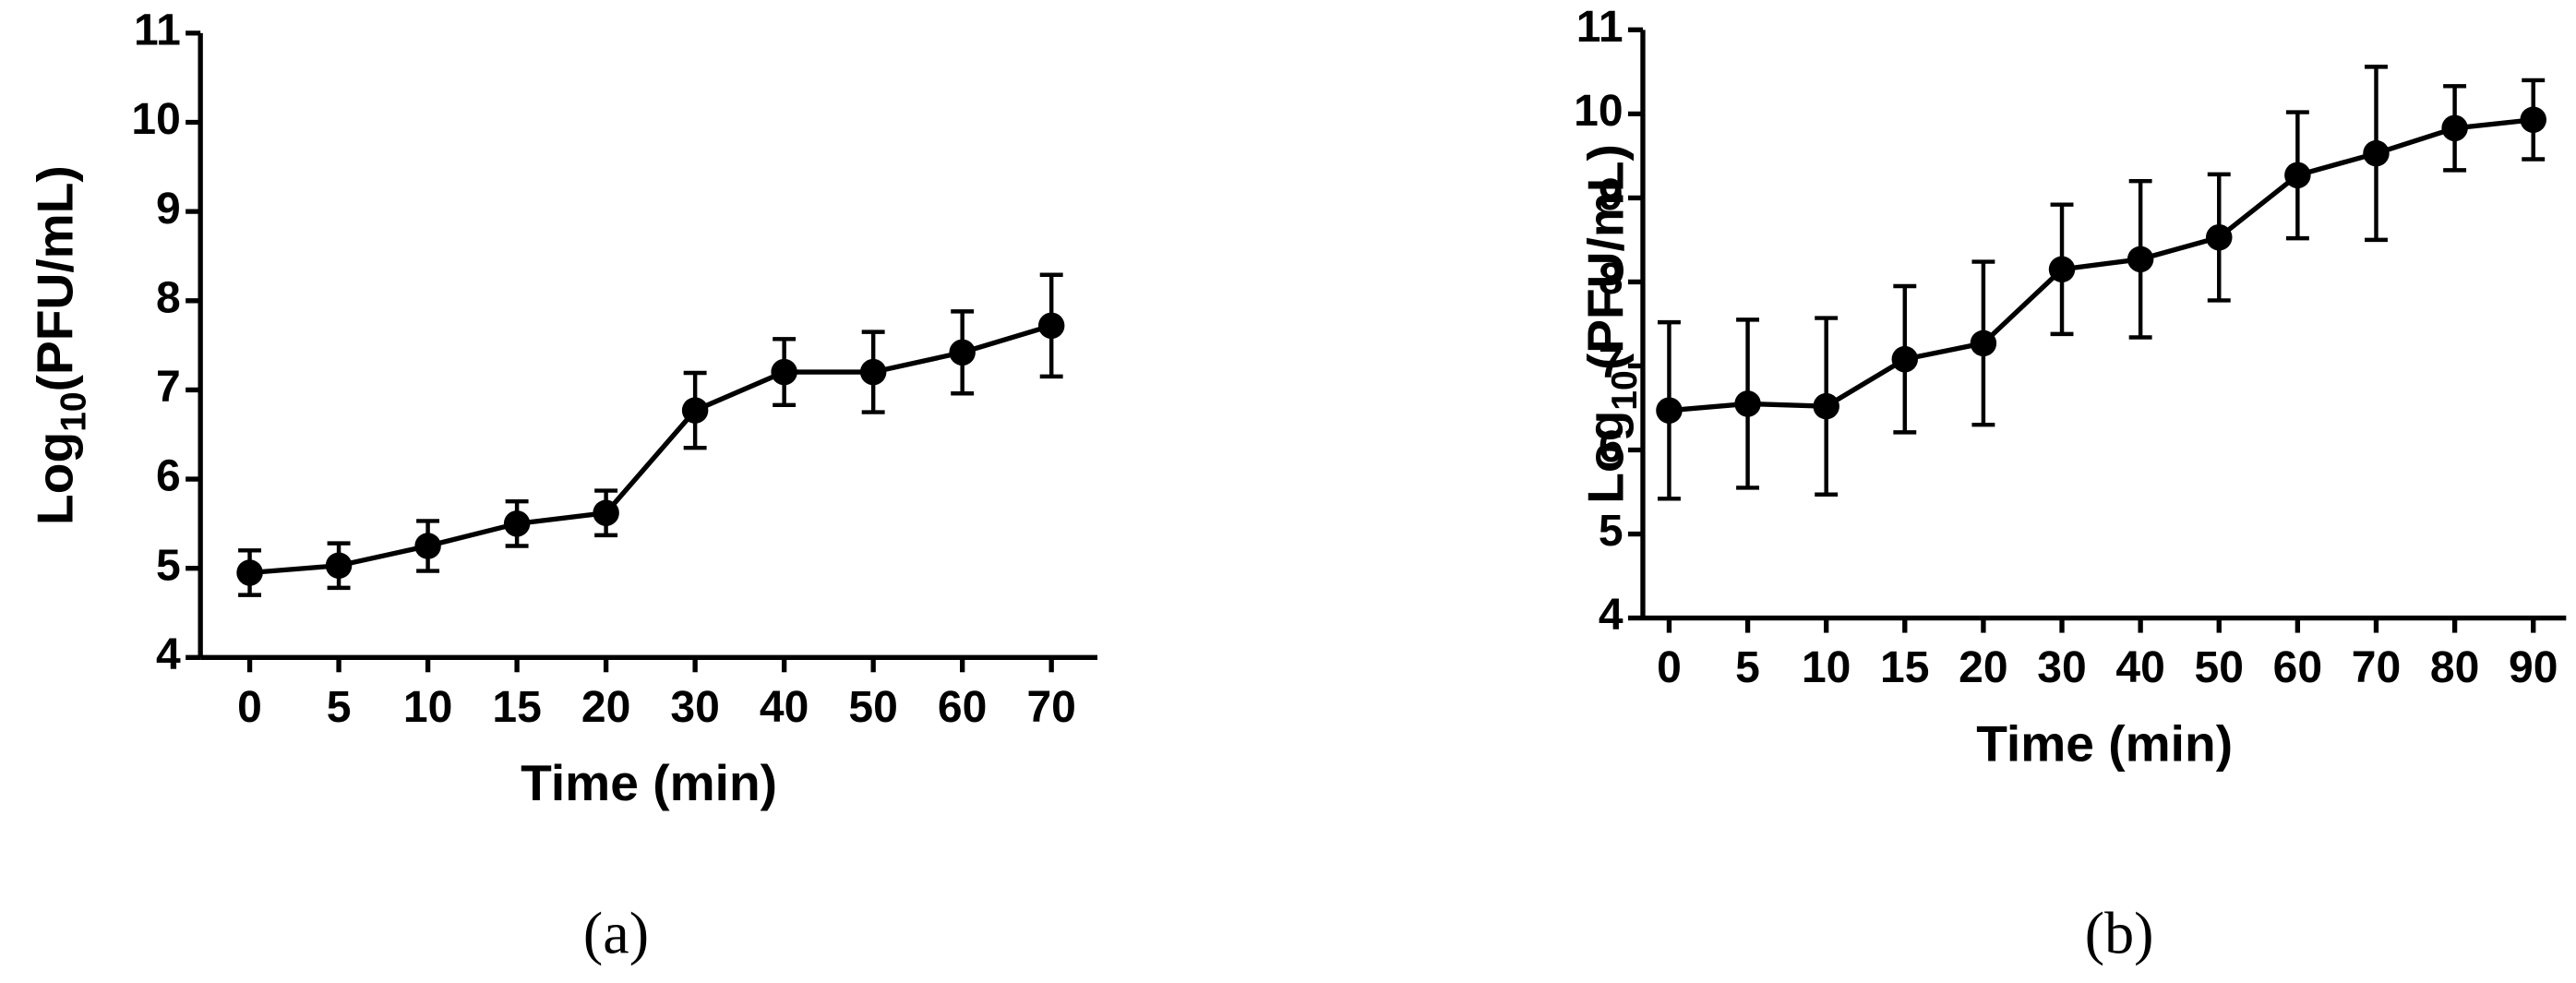  Describe the element at coordinates (2120, 933) in the screenshot. I see `panel-label: (b)` at that location.